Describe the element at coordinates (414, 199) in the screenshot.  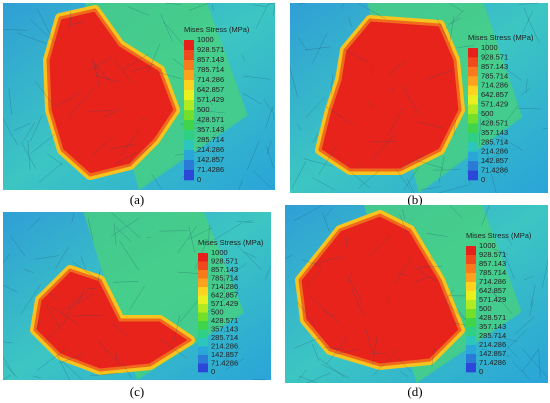
I see `caption: (b)` at that location.